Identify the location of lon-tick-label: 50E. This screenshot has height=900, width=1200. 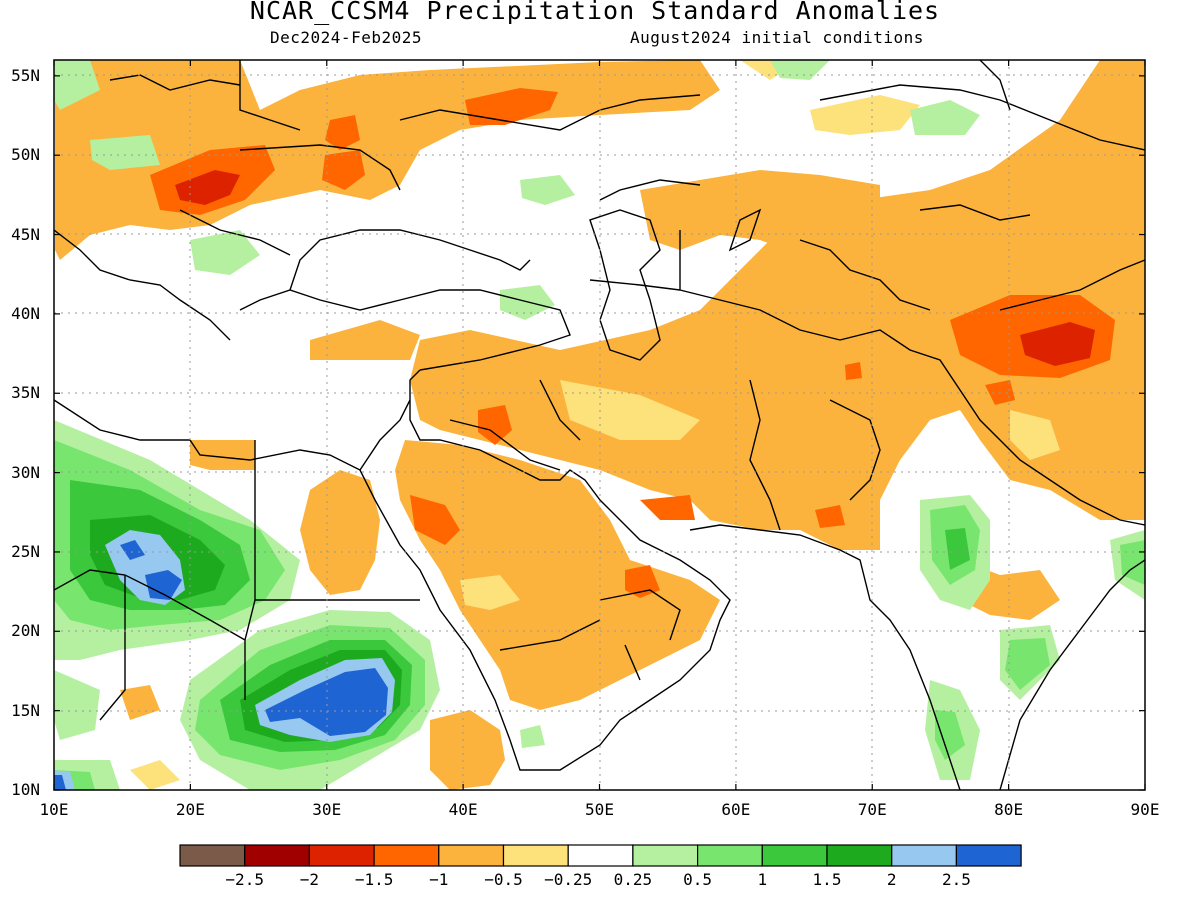
(599, 809).